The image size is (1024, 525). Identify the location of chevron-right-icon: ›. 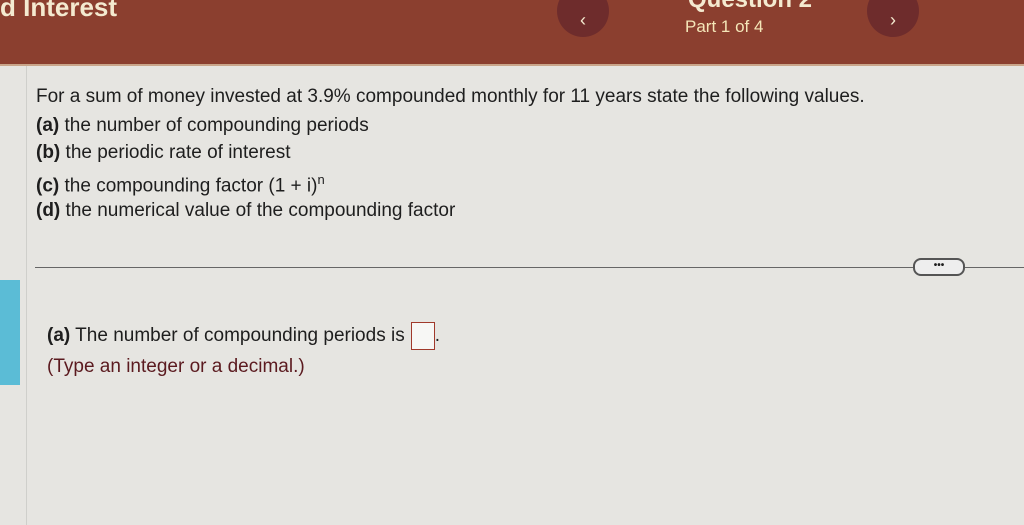
(893, 20).